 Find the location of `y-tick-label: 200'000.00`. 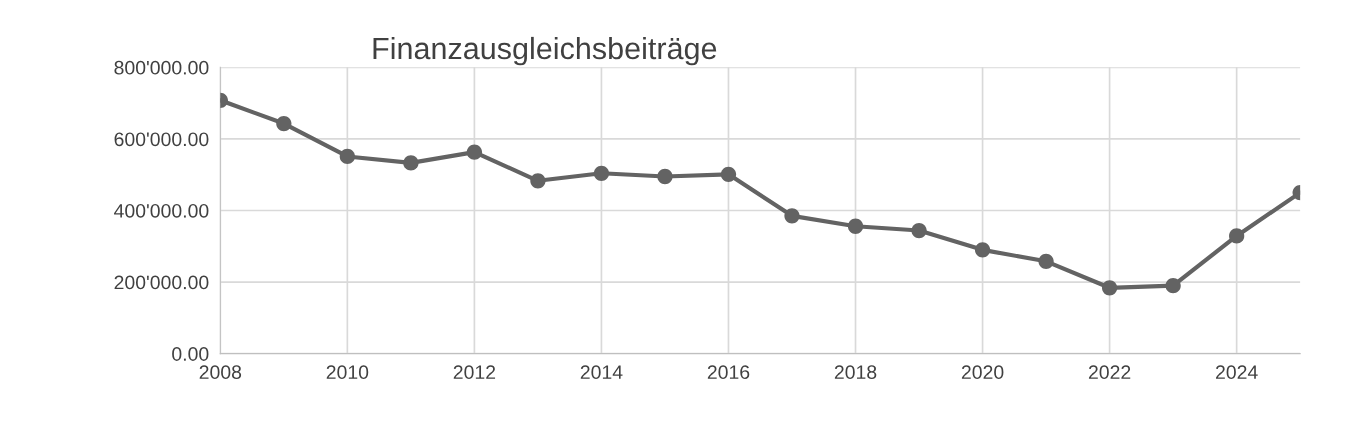

y-tick-label: 200'000.00 is located at coordinates (161, 282).